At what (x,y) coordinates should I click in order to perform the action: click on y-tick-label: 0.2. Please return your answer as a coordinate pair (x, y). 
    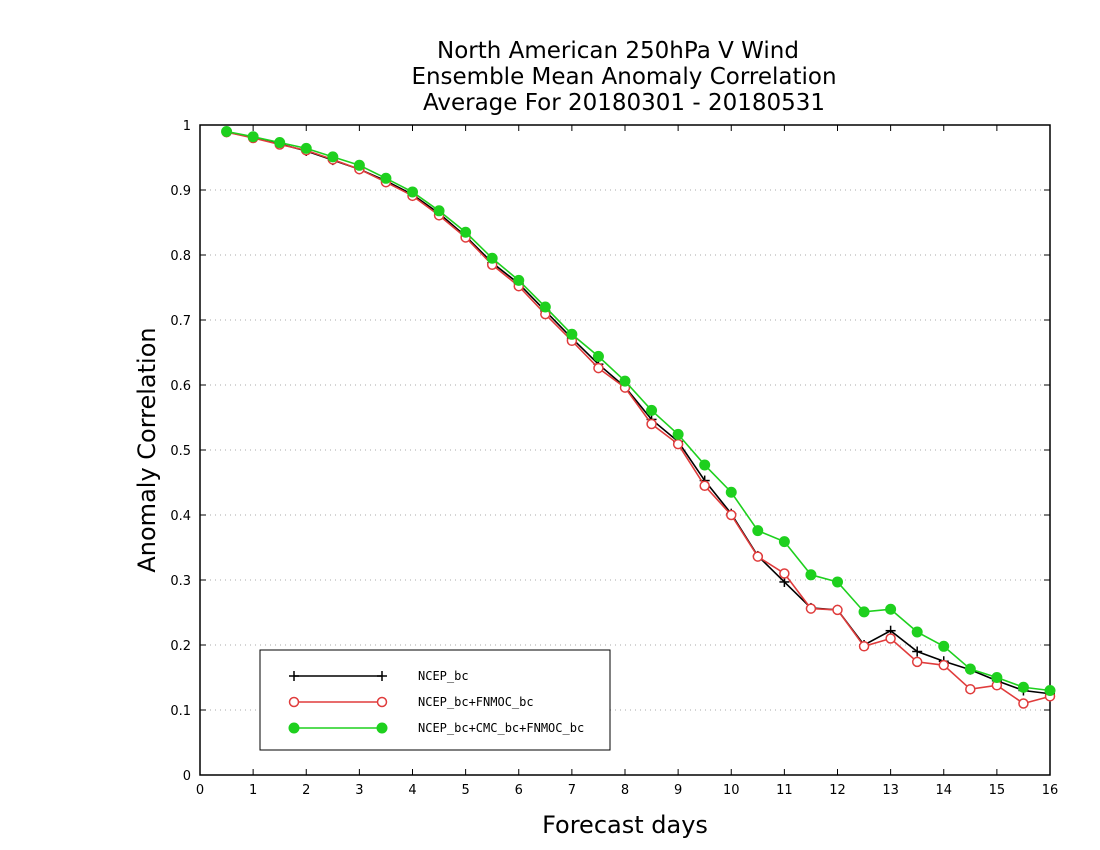
    Looking at the image, I should click on (180, 646).